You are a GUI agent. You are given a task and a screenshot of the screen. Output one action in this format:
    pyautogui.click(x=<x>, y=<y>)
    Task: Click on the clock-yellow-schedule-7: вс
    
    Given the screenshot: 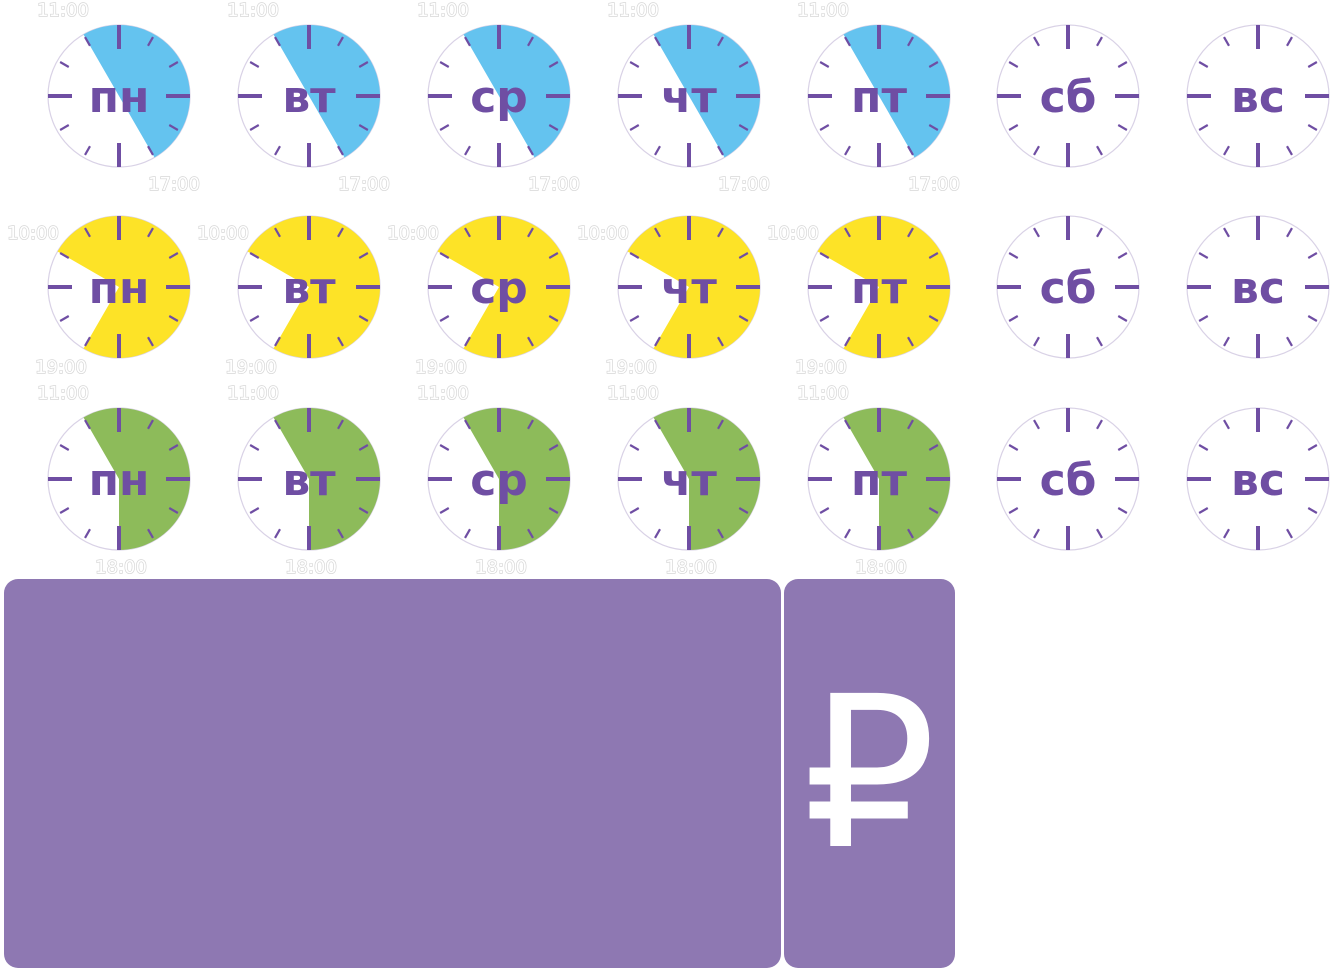 What is the action you would take?
    pyautogui.click(x=1258, y=287)
    